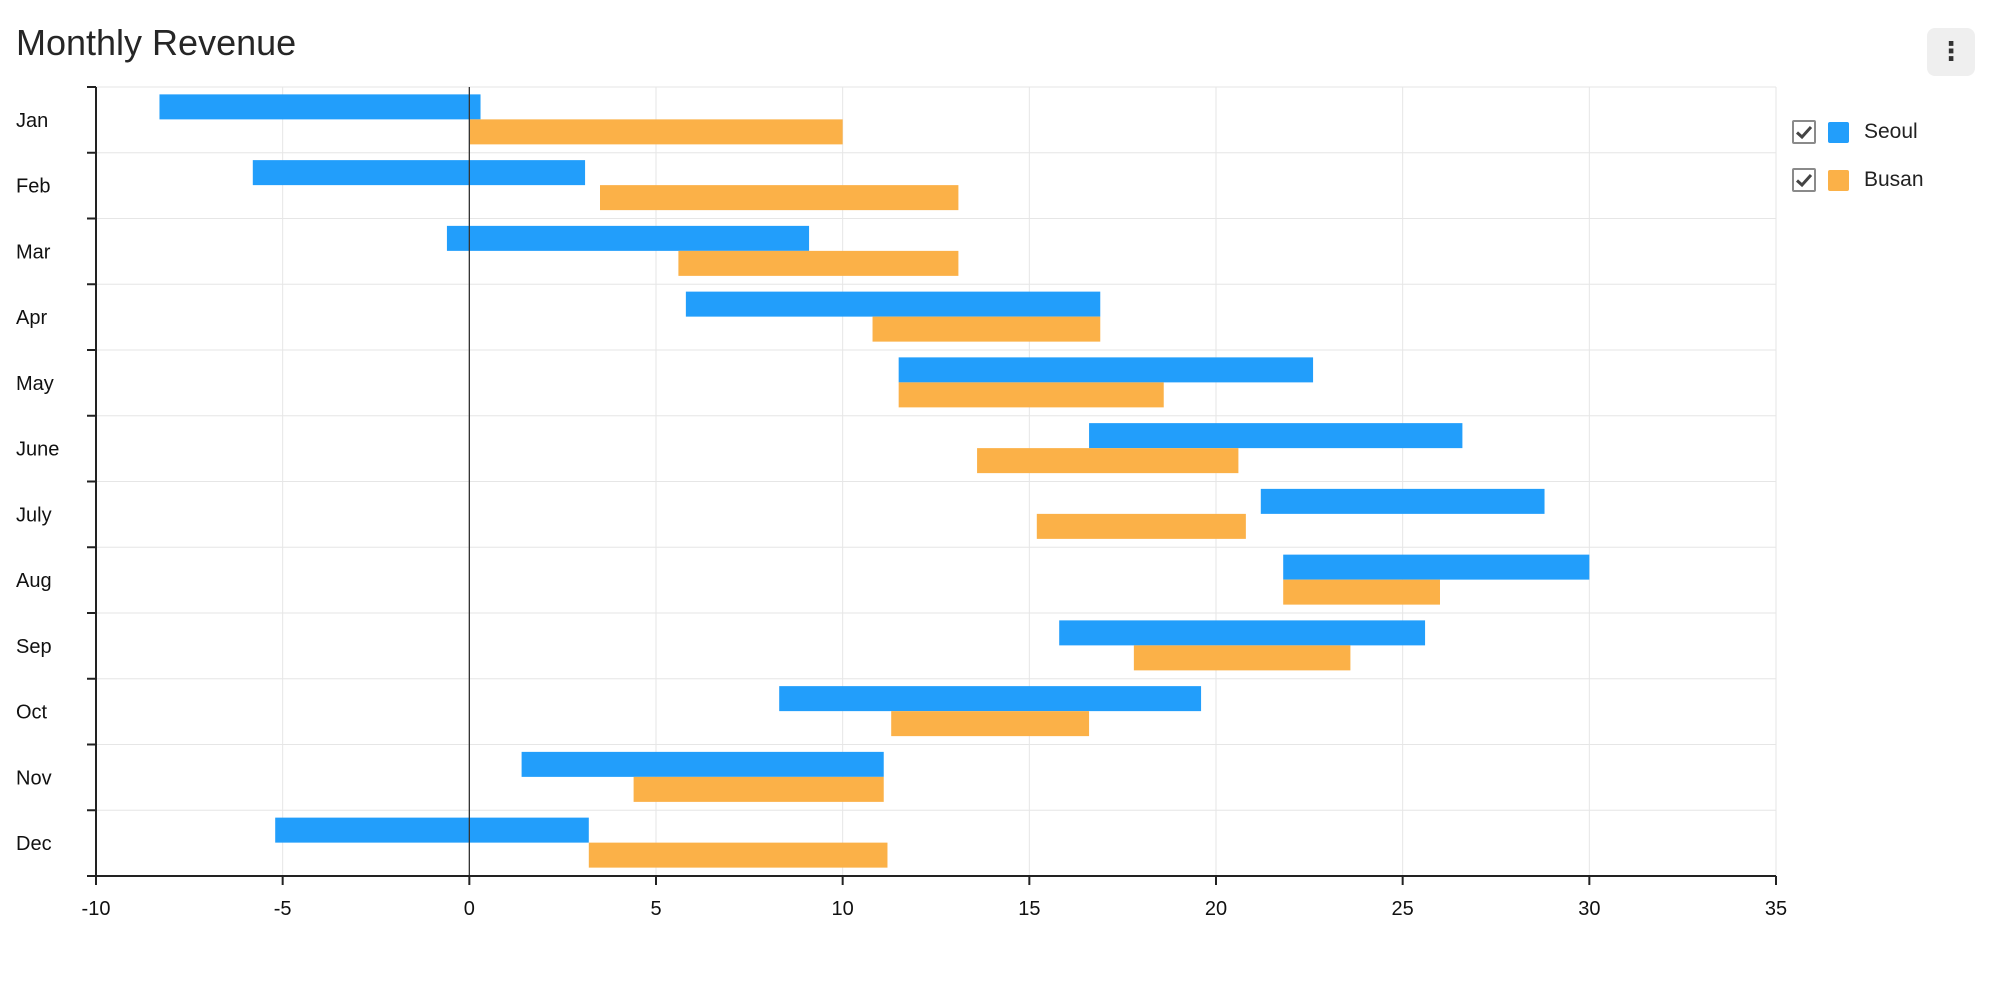  Describe the element at coordinates (96, 909) in the screenshot. I see `x-tick-label-0: -10` at that location.